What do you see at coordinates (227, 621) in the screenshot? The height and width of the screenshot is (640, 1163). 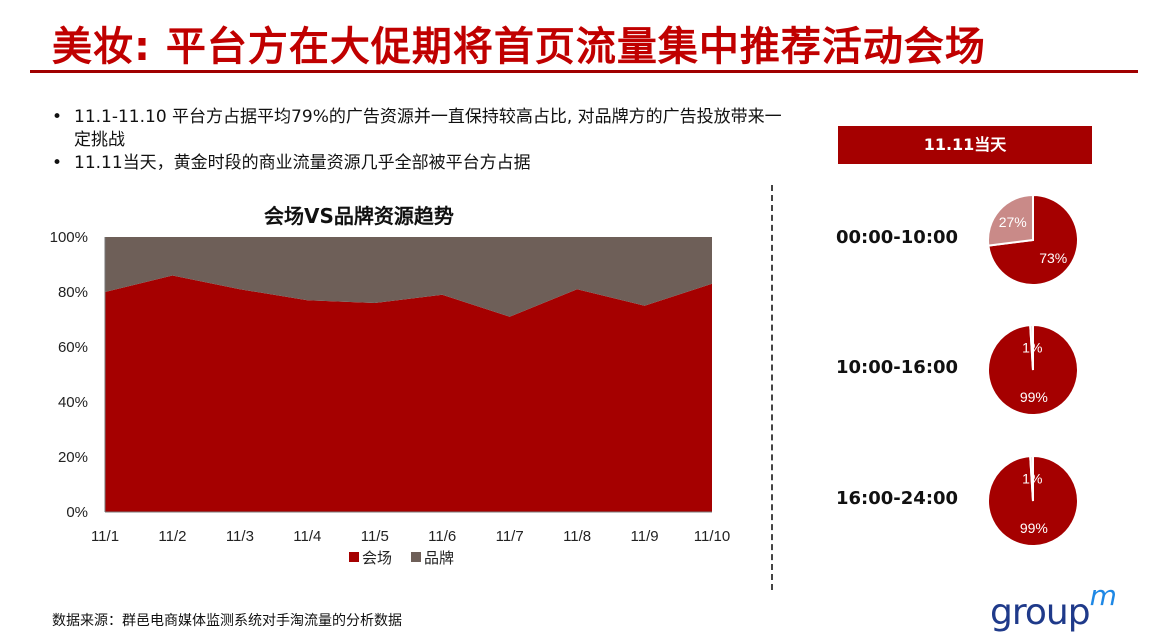 I see `data-source-note: 数据来源：群邑电商媒体监测系统对手淘流量的分析数据` at bounding box center [227, 621].